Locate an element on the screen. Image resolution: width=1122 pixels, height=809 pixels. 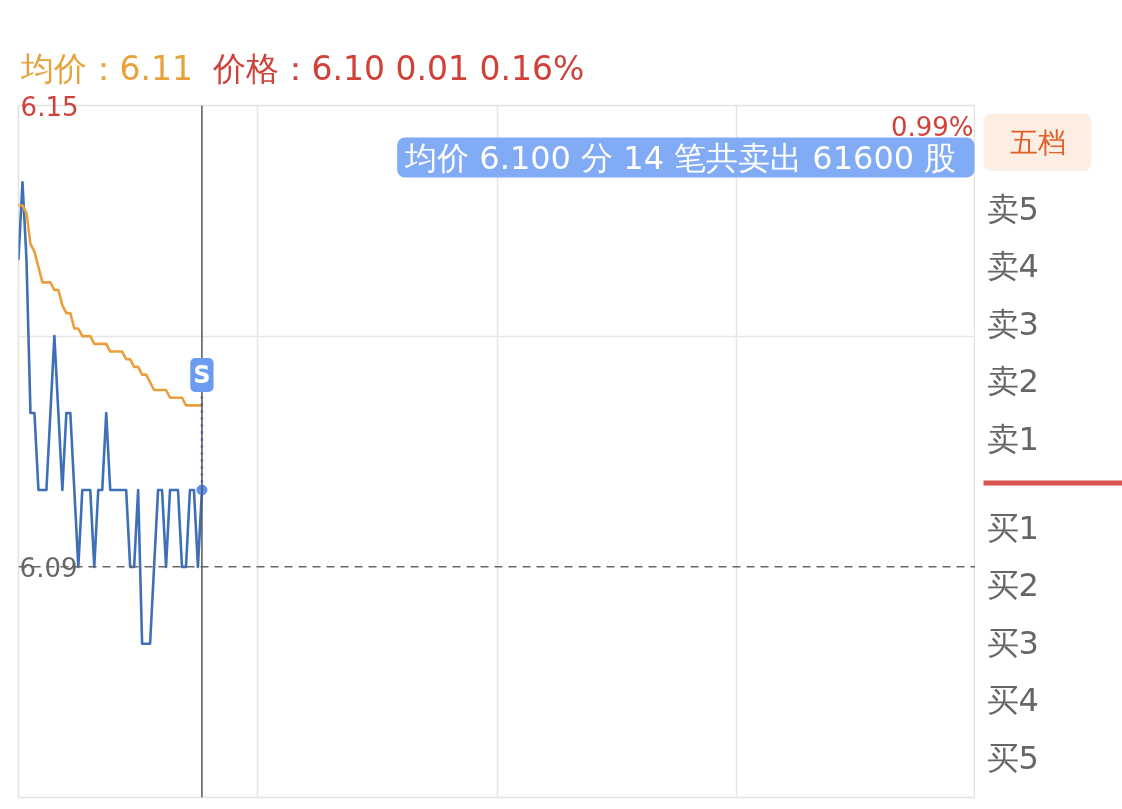
y-tick-label: 6.09 is located at coordinates (48, 567).